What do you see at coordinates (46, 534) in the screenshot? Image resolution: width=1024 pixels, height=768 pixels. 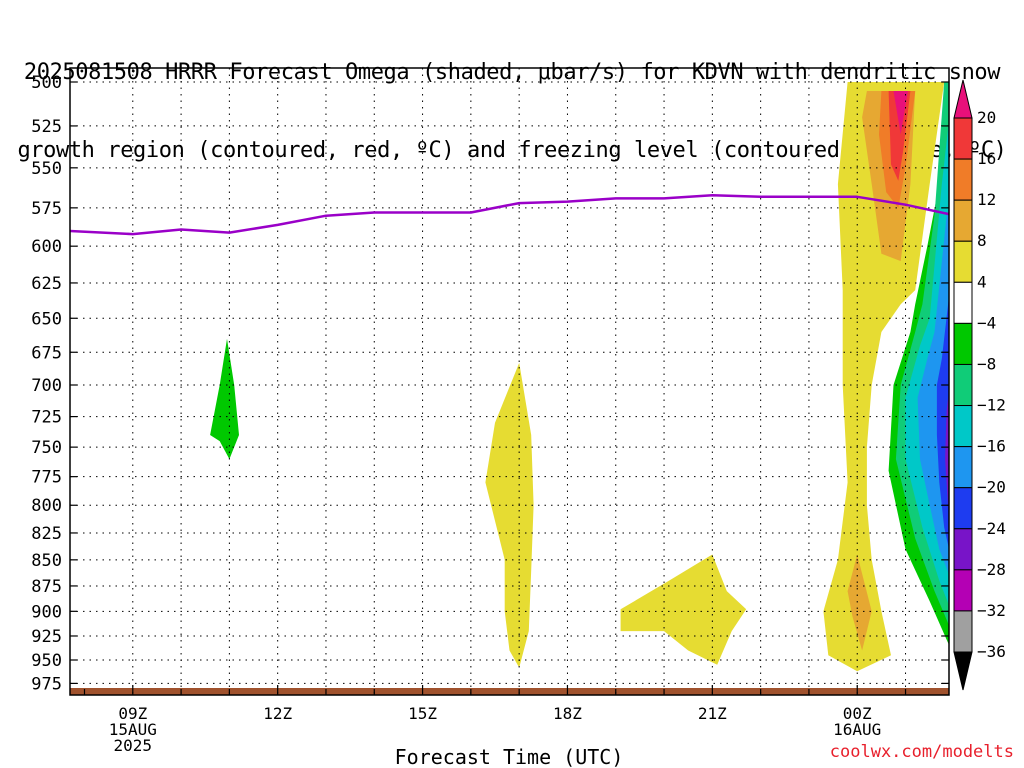 I see `y-tick-label-825: 825` at bounding box center [46, 534].